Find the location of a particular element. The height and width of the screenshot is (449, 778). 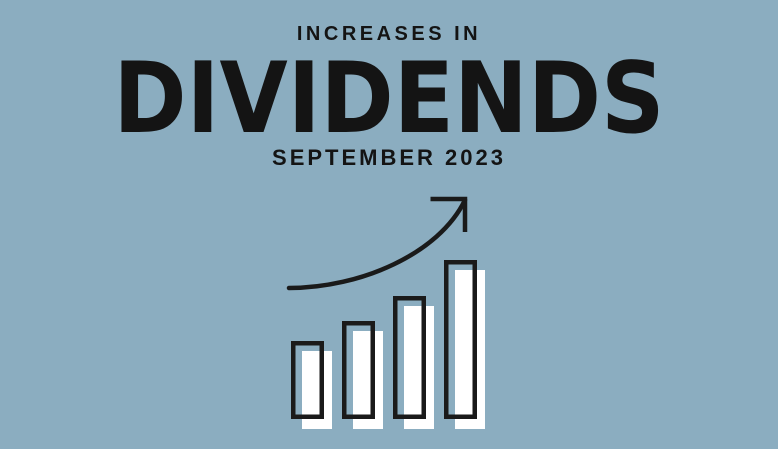

trend-arrow-head is located at coordinates (449, 214).